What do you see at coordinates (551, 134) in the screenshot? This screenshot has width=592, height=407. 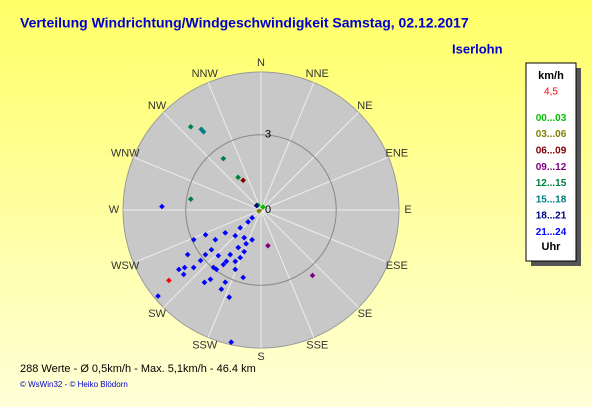 I see `legend-label: 03...06` at bounding box center [551, 134].